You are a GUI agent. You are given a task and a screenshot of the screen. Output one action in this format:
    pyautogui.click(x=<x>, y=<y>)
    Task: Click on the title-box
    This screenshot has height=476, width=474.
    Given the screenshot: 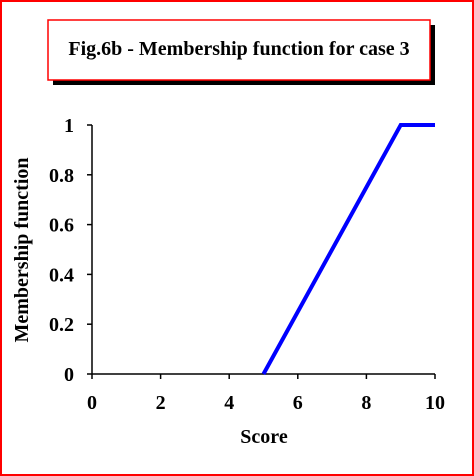 What is the action you would take?
    pyautogui.click(x=239, y=50)
    